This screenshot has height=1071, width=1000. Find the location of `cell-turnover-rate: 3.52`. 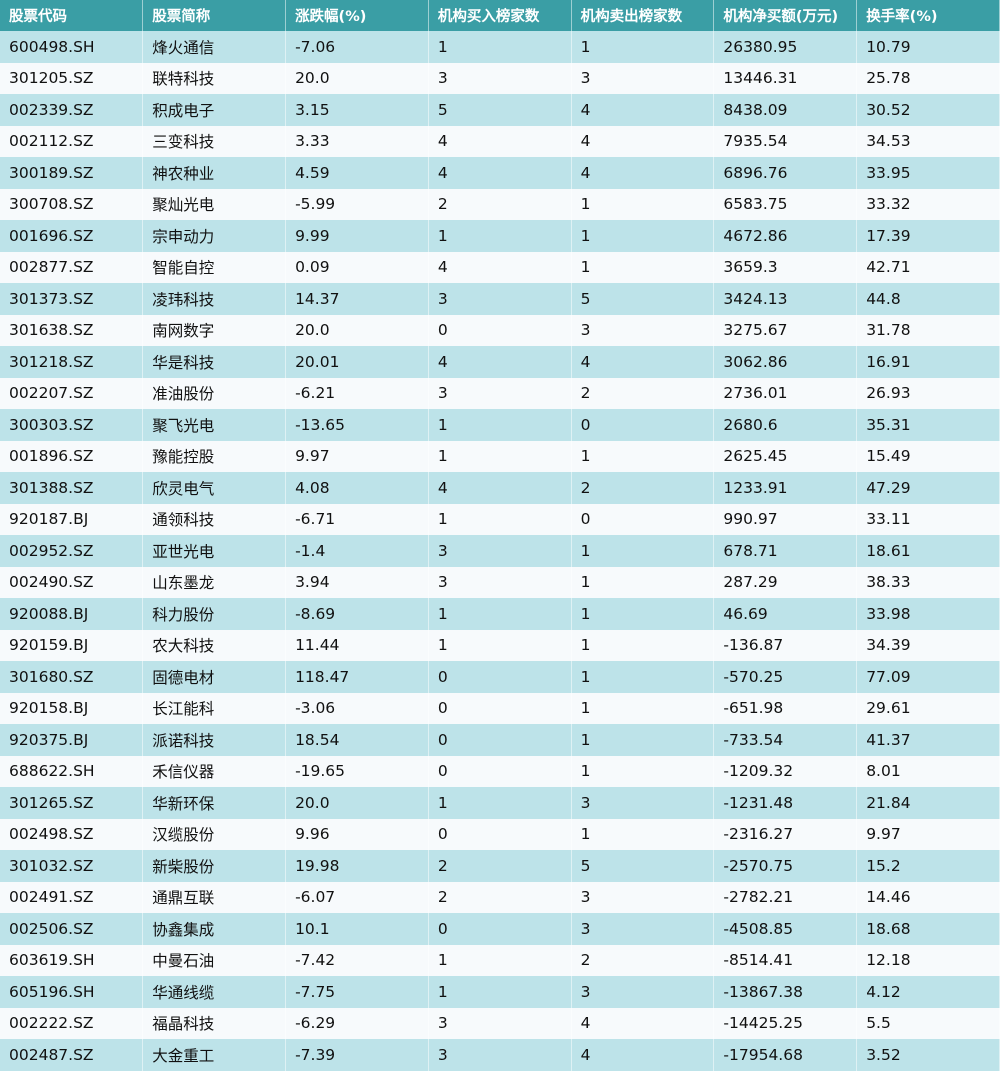

cell-turnover-rate: 3.52 is located at coordinates (928, 1055).